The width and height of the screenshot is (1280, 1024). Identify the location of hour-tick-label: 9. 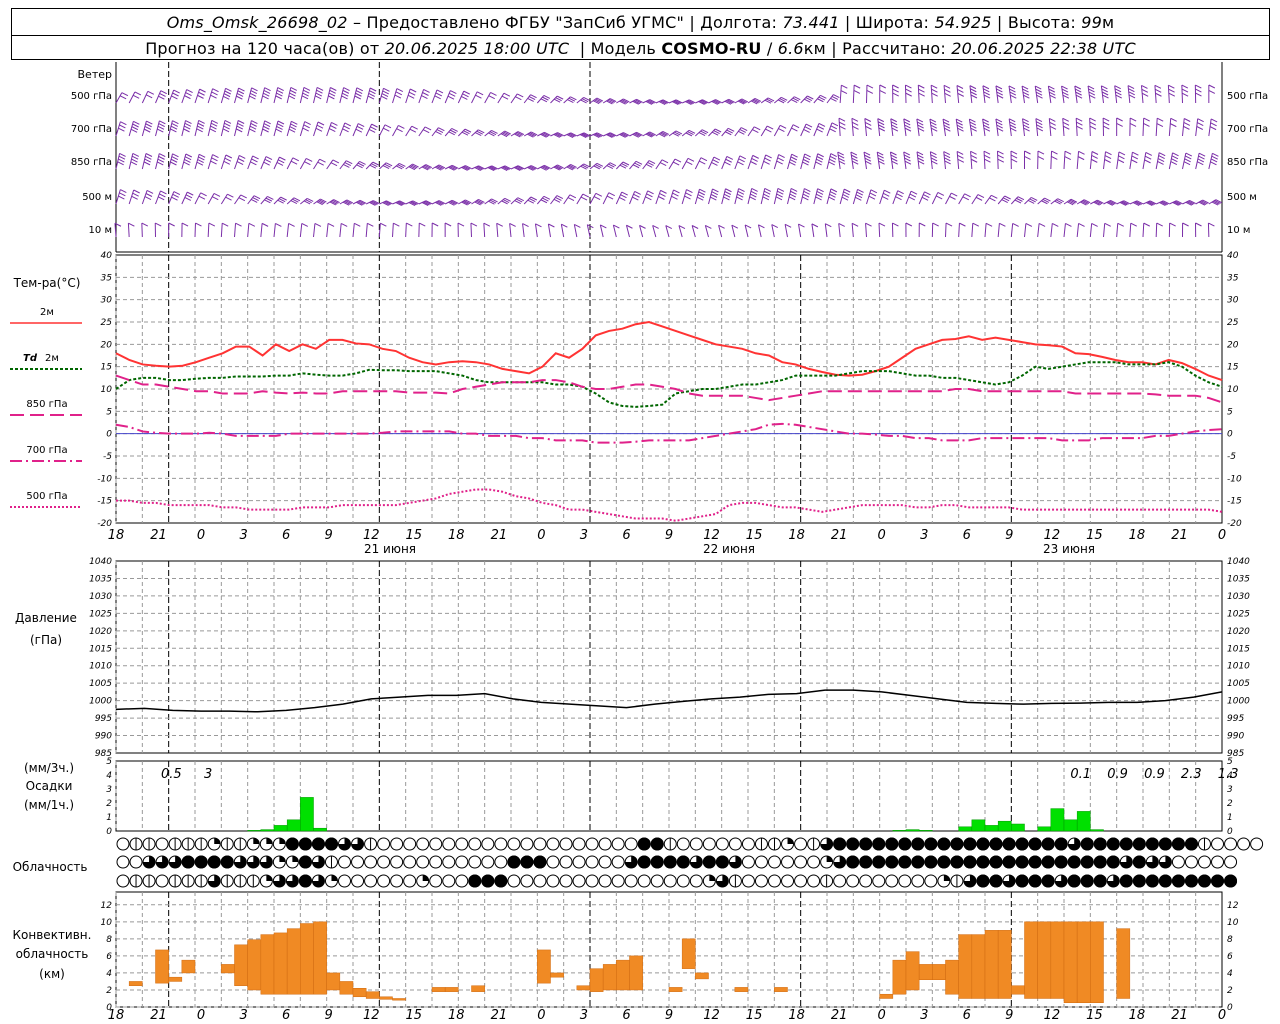
(669, 1015).